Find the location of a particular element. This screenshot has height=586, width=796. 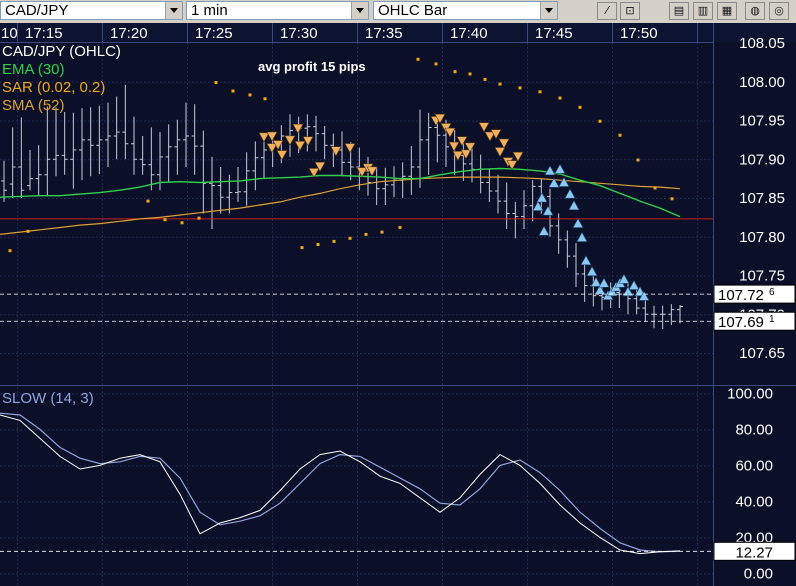

price-label-box is located at coordinates (754, 321).